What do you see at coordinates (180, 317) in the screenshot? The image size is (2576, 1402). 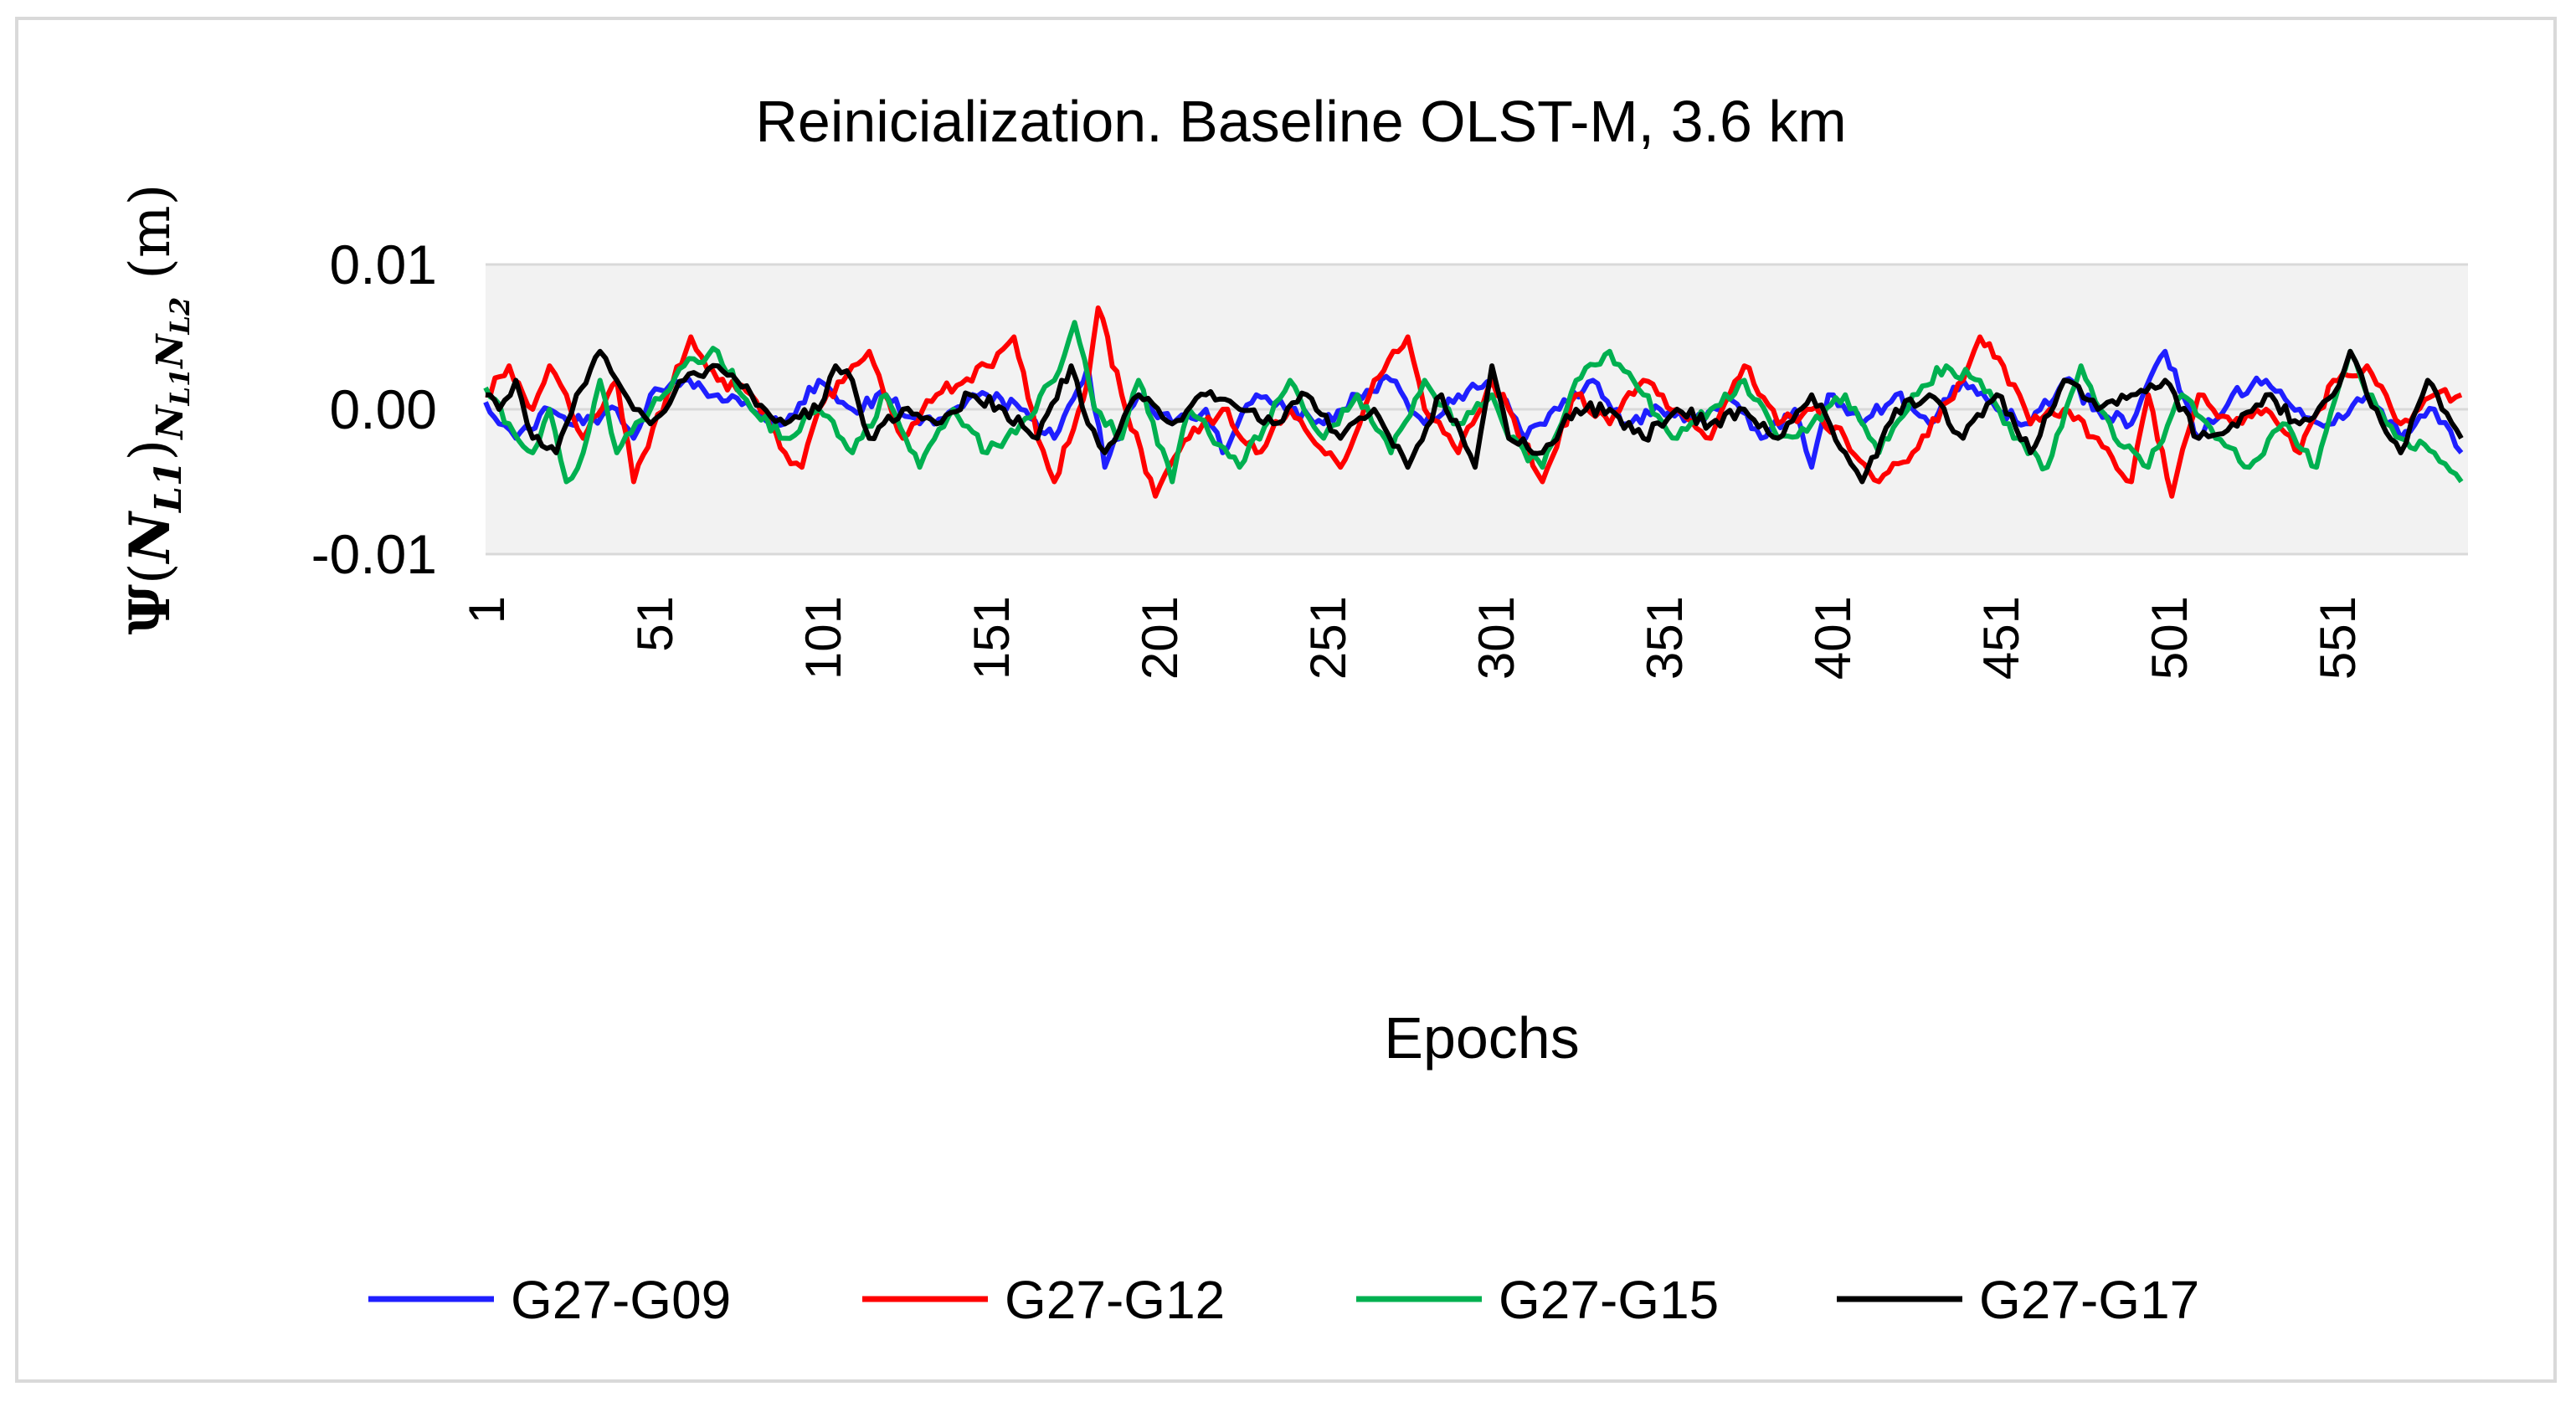 I see `y-label-outer-sub2: L2` at bounding box center [180, 317].